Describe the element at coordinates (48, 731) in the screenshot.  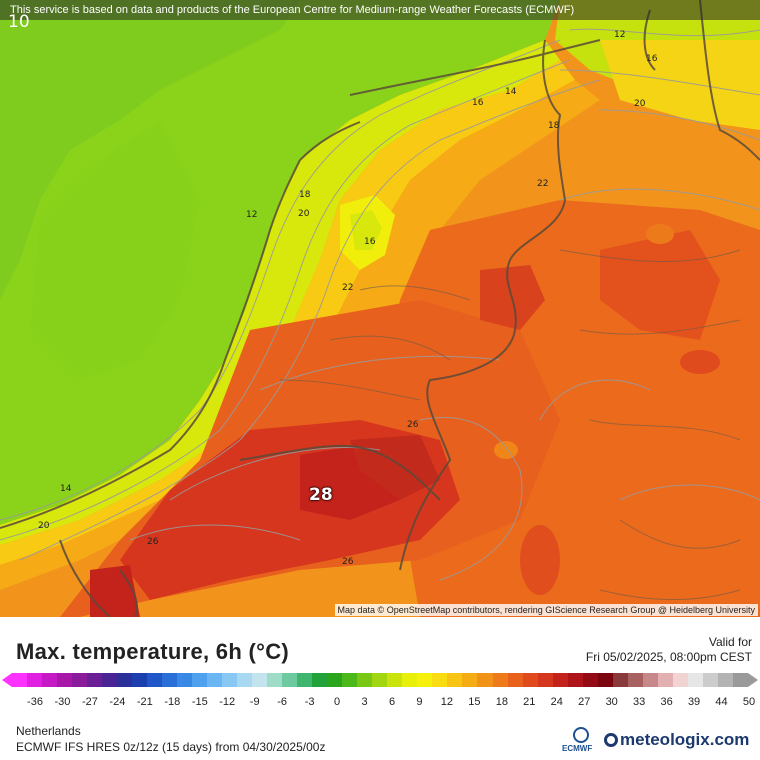
I see `region-name: Netherlands` at that location.